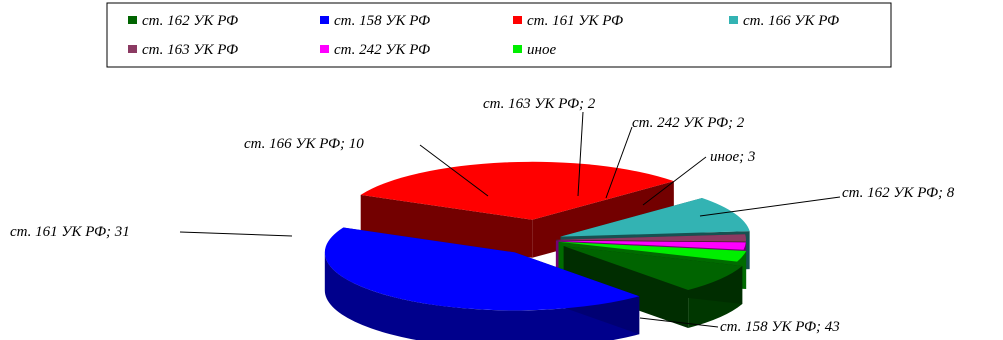 Image resolution: width=1003 pixels, height=340 pixels. I want to click on data-label-иное: иное; 3, so click(732, 157).